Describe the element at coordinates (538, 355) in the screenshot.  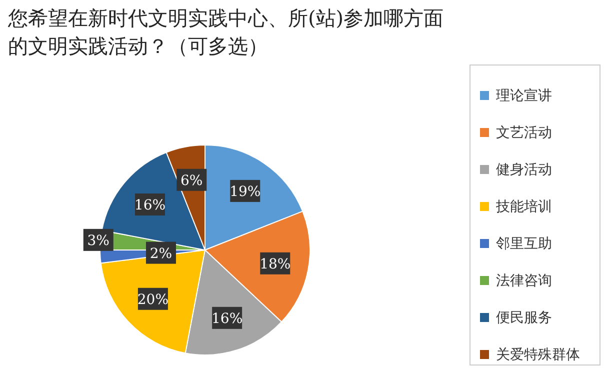
I see `legend-label: 关爱特殊群体` at that location.